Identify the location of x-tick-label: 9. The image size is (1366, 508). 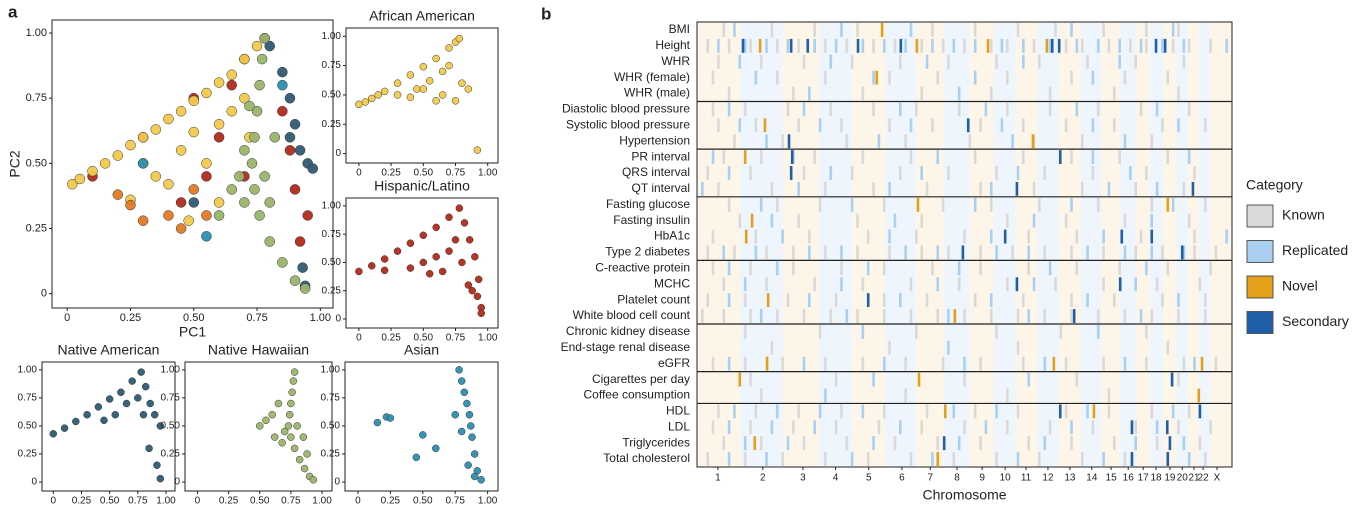
(982, 478).